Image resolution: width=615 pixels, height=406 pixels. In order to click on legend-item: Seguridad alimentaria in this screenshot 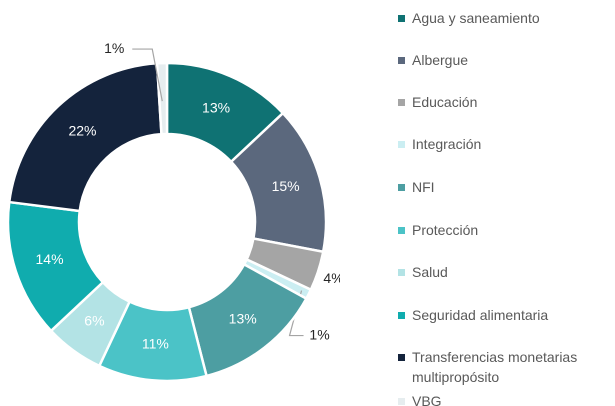, I will do `click(505, 315)`.